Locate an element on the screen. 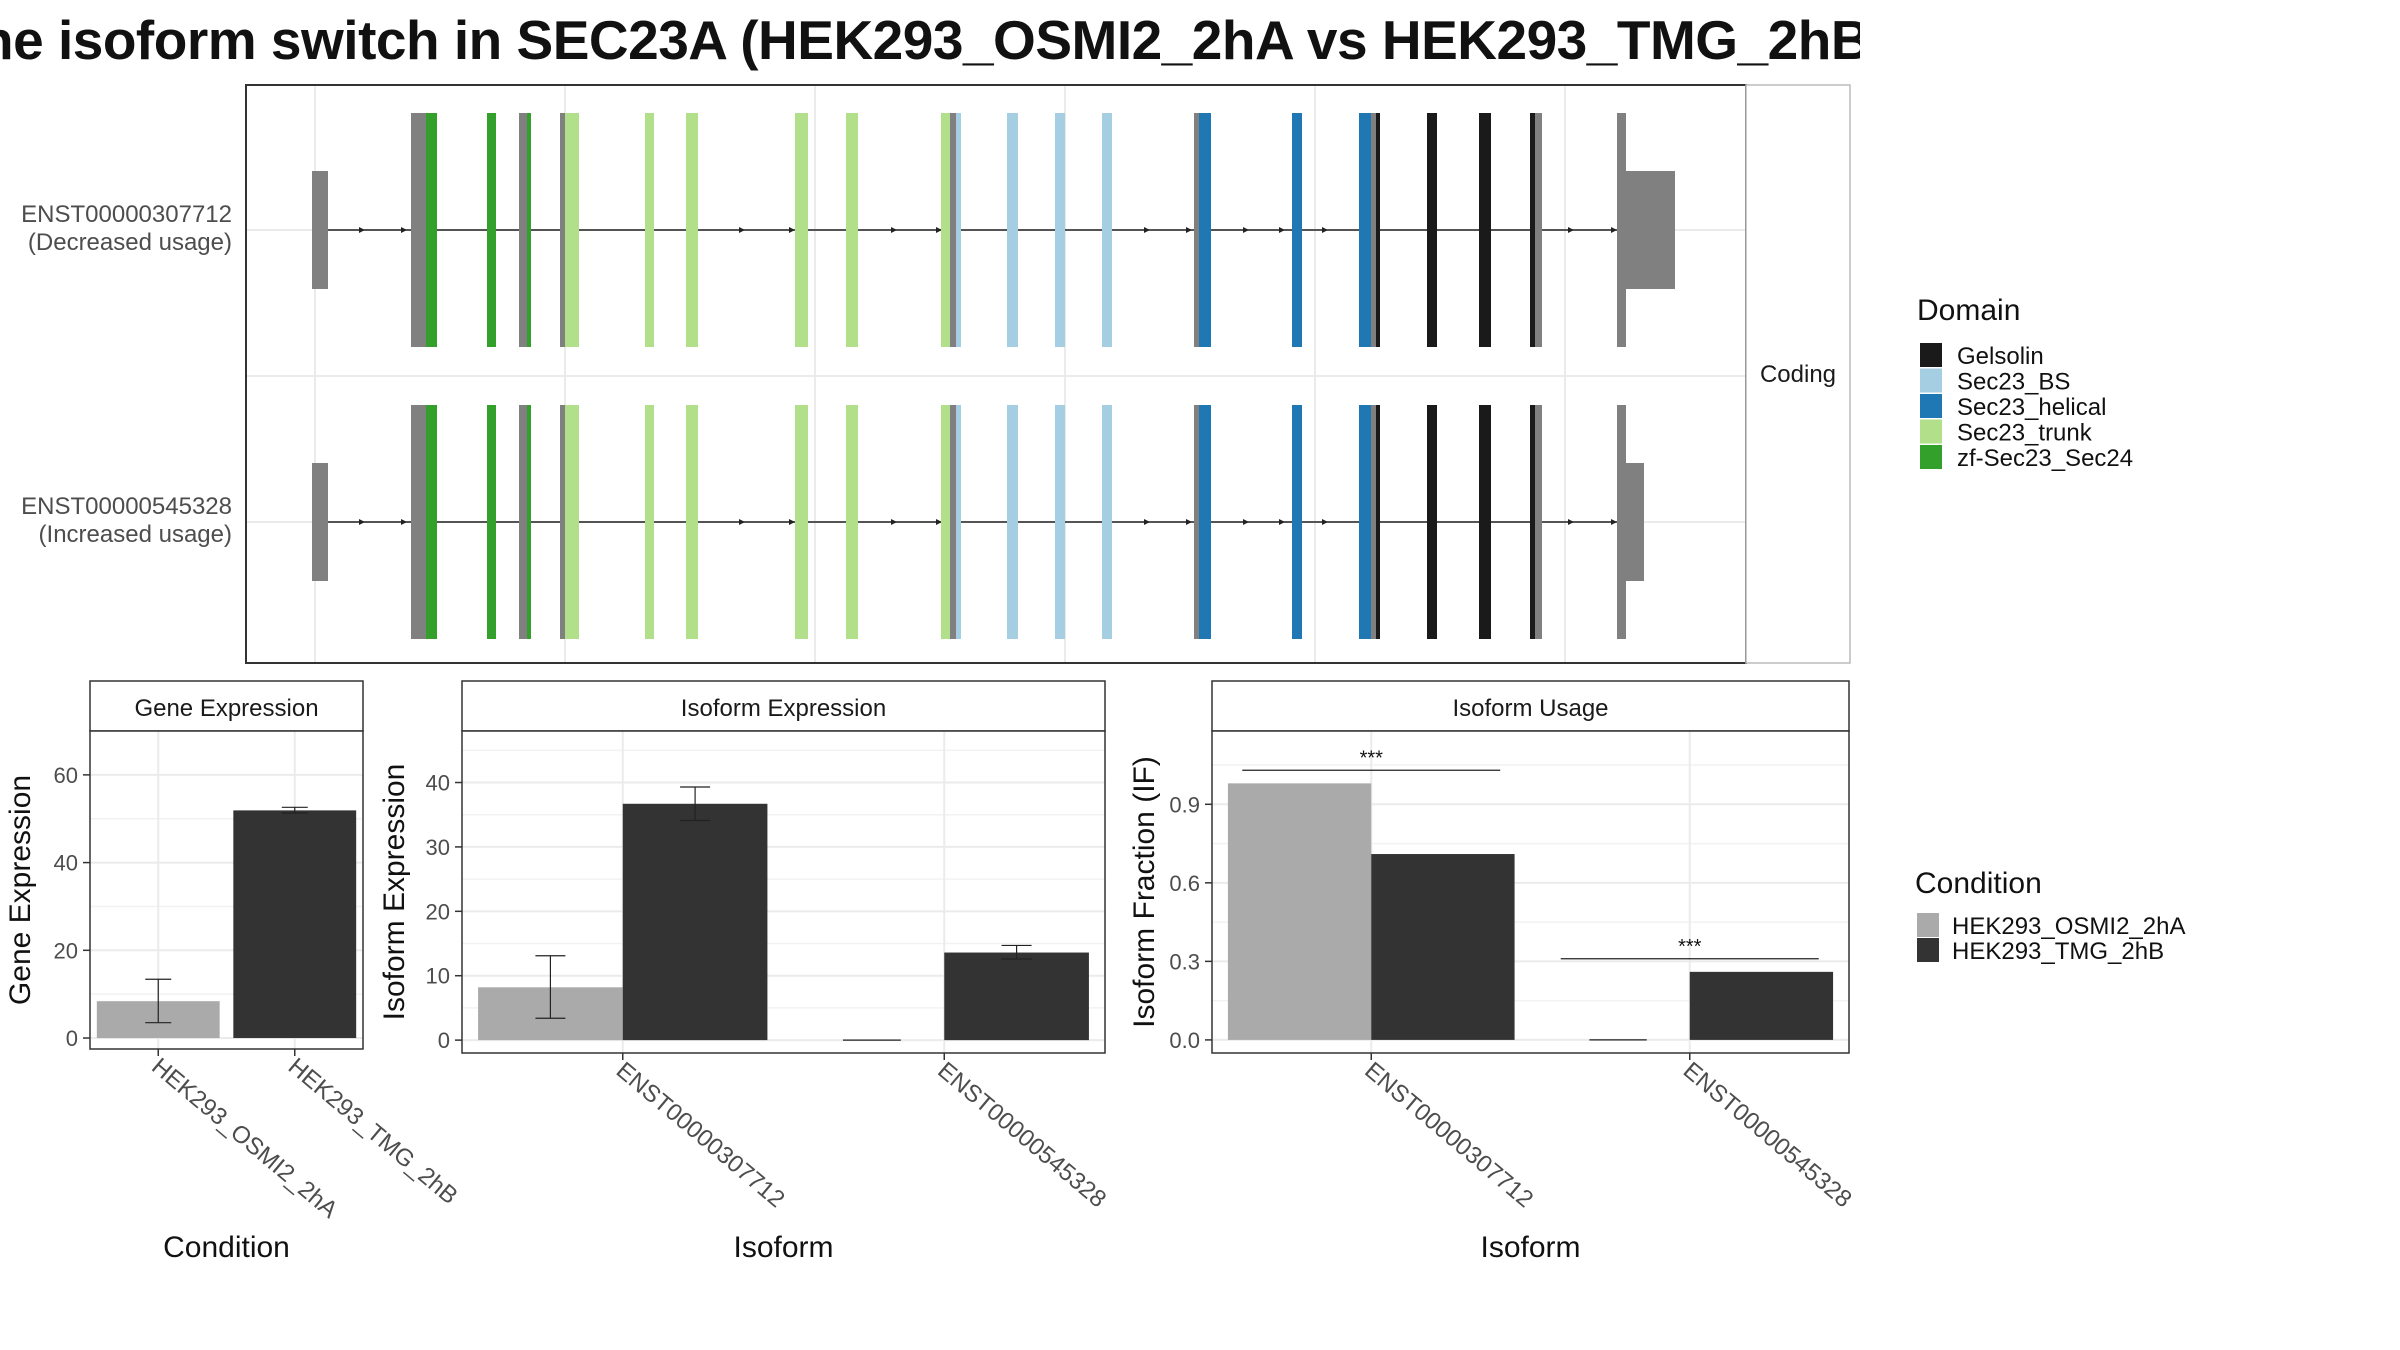 The width and height of the screenshot is (2400, 1350). domain-swatch-gelsolin is located at coordinates (1931, 355).